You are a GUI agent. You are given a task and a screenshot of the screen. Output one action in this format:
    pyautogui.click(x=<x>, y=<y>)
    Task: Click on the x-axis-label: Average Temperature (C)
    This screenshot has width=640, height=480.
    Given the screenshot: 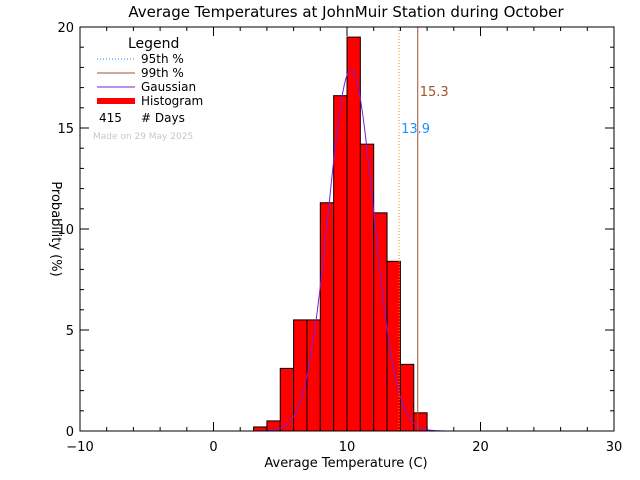 What is the action you would take?
    pyautogui.click(x=345, y=463)
    